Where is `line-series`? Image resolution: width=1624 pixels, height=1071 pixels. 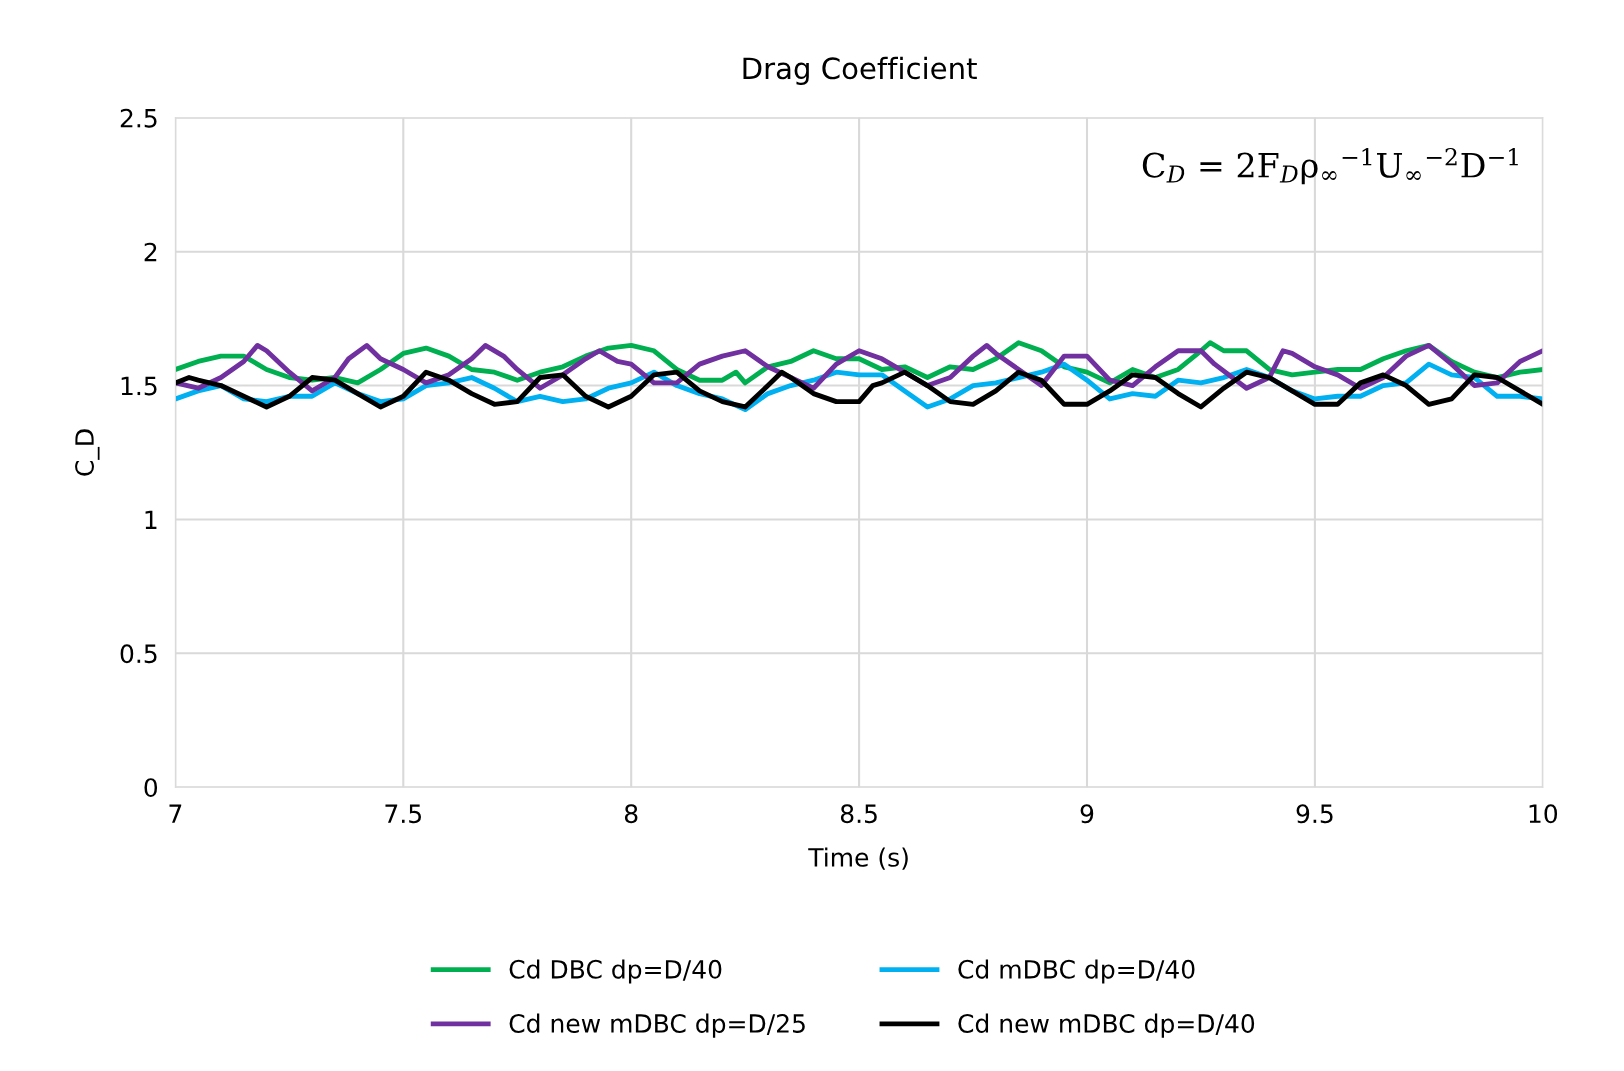 line-series is located at coordinates (859, 389).